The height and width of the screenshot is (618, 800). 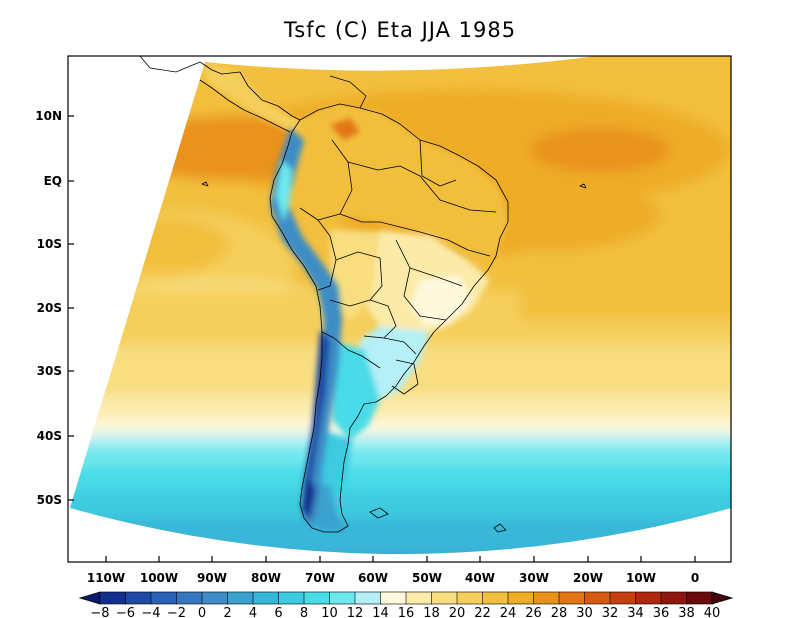 I want to click on colorbar-label: −6, so click(x=125, y=612).